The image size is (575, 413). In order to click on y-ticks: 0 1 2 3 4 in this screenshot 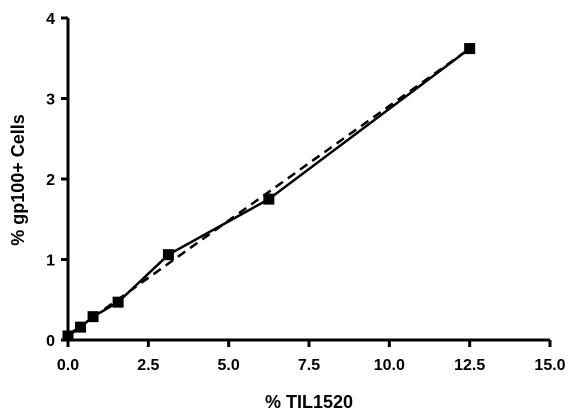, I will do `click(57, 180)`.